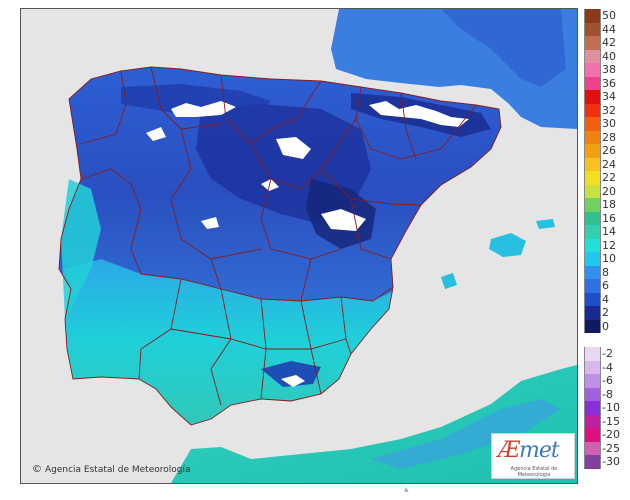 This screenshot has width=630, height=500. Describe the element at coordinates (609, 204) in the screenshot. I see `legend-label: 18` at that location.